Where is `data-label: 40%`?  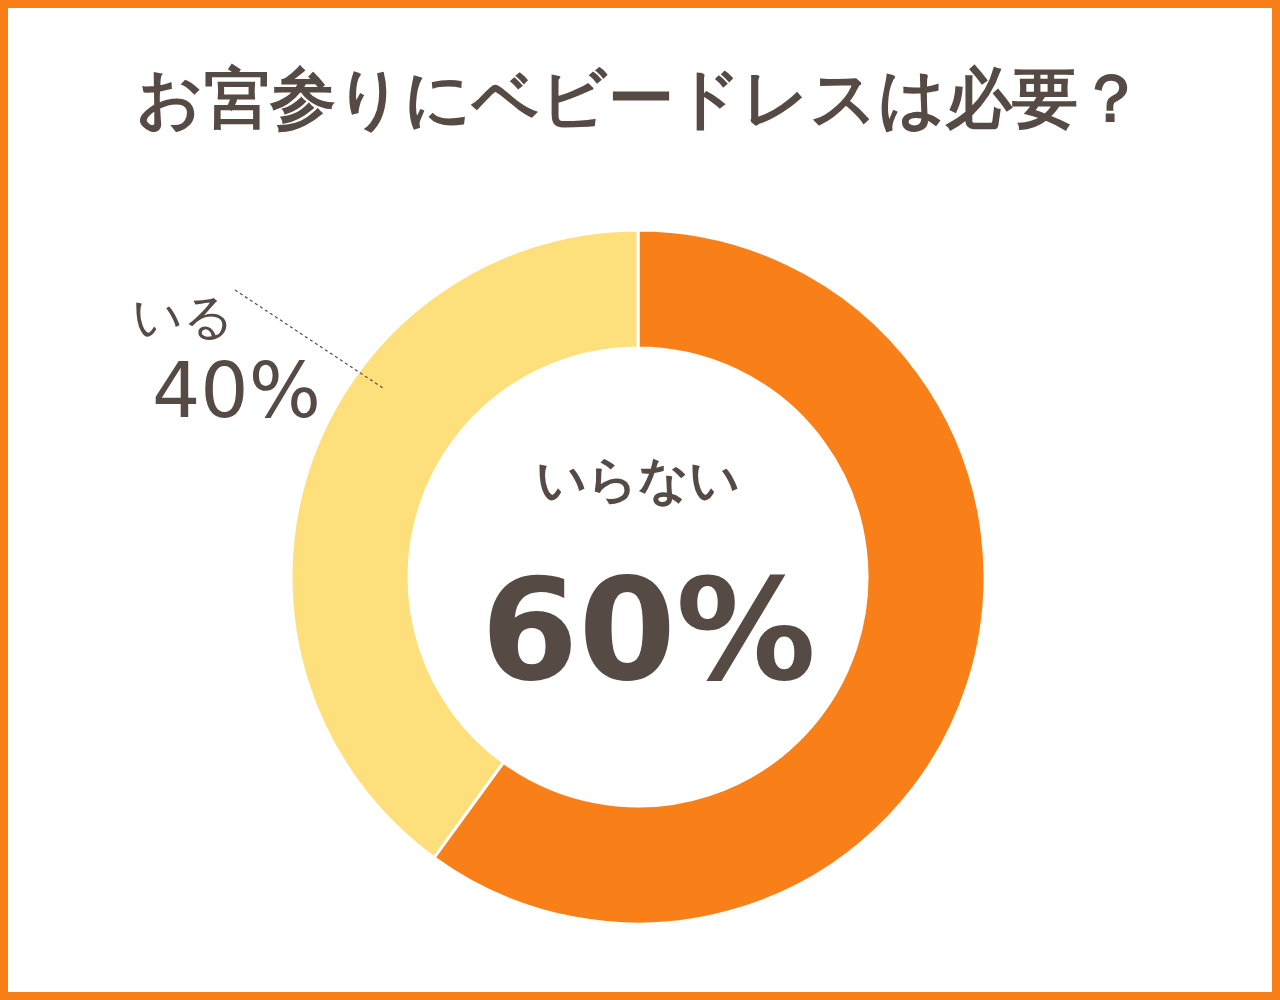 data-label: 40% is located at coordinates (236, 390).